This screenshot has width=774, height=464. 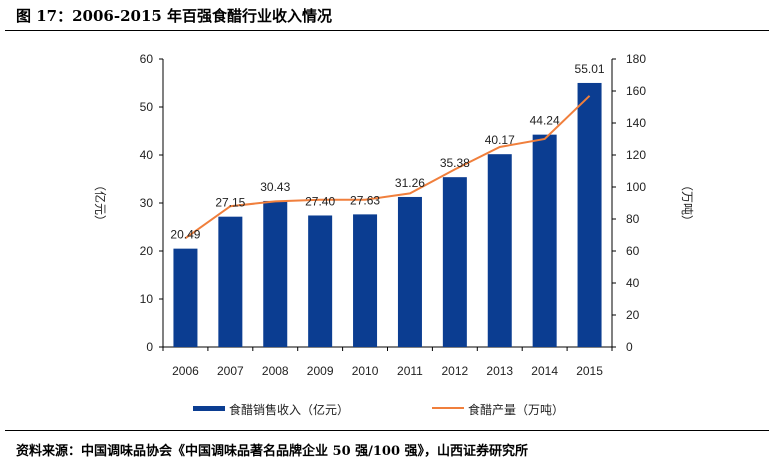 I want to click on right-tick-label: 0, so click(x=629, y=347).